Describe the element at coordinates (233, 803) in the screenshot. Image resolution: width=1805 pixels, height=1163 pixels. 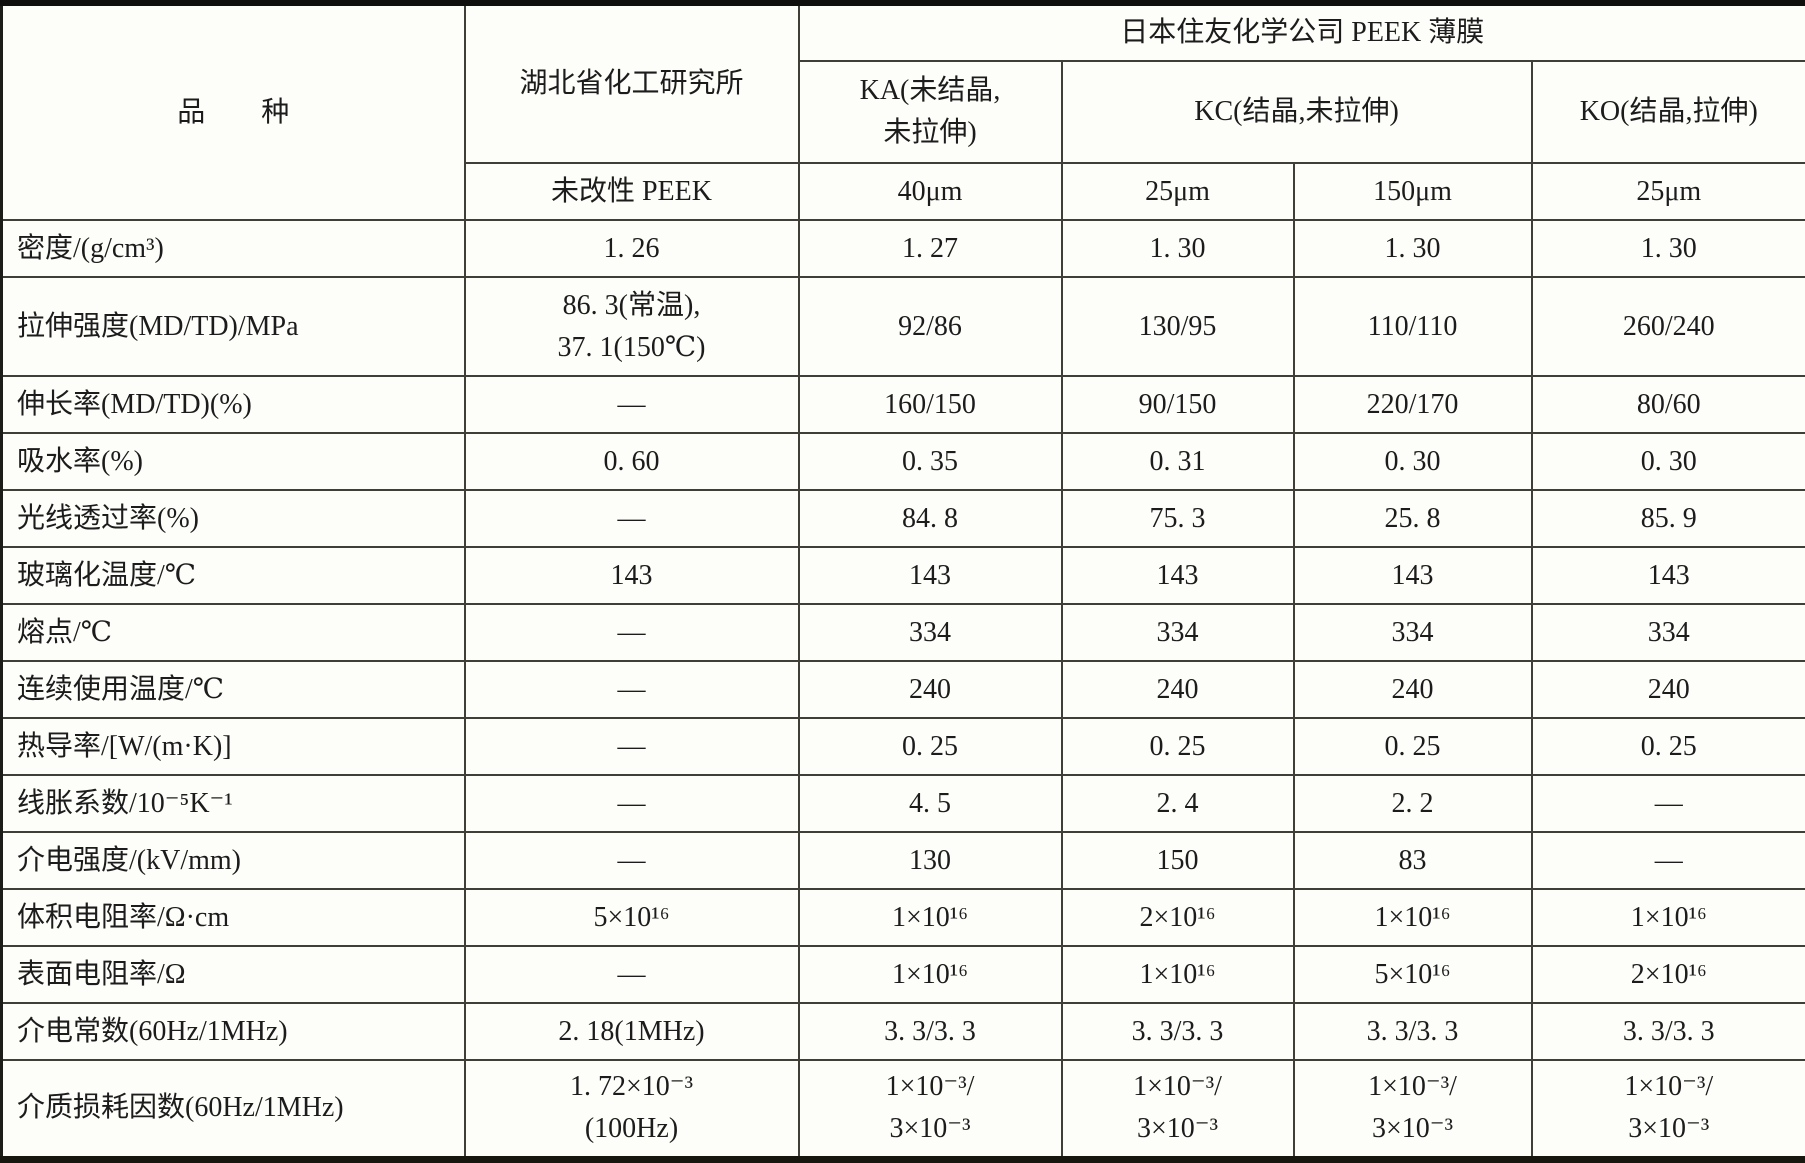
I see `property-row-label: 线胀系数/10⁻⁵K⁻¹` at that location.